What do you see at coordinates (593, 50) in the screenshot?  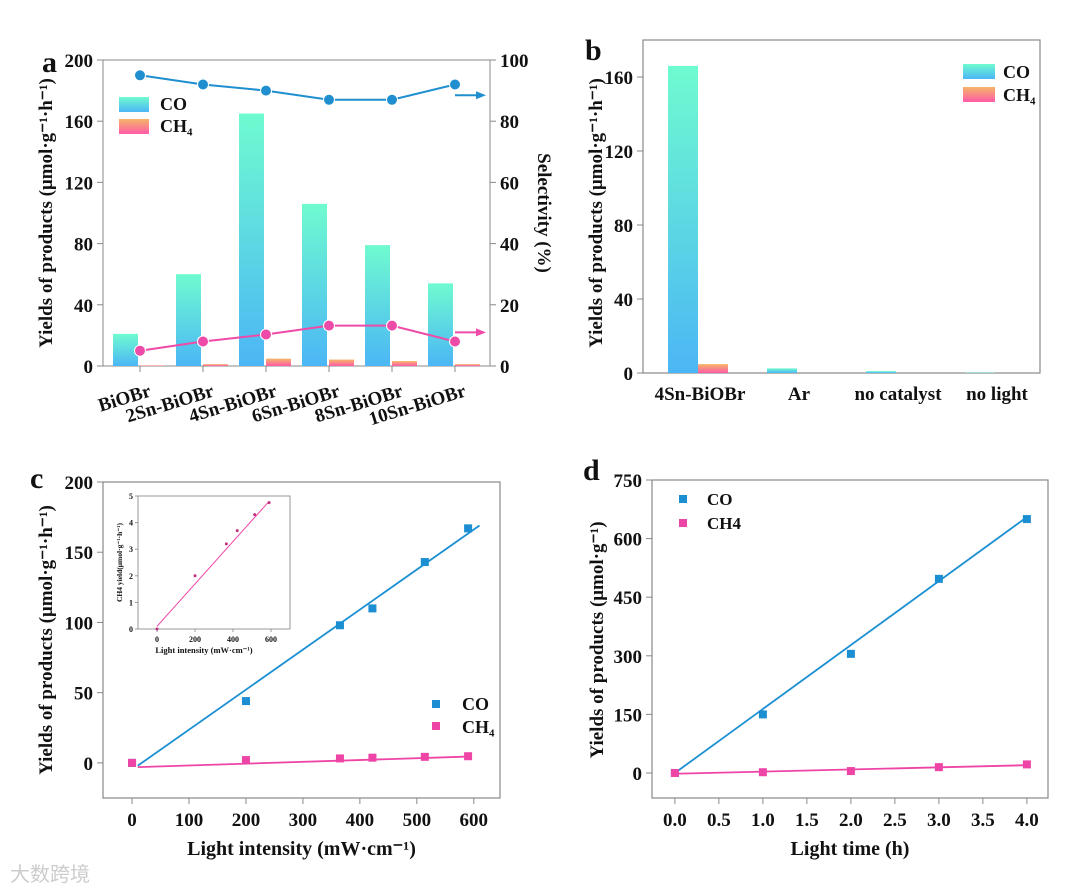 I see `panel-label-b: b` at bounding box center [593, 50].